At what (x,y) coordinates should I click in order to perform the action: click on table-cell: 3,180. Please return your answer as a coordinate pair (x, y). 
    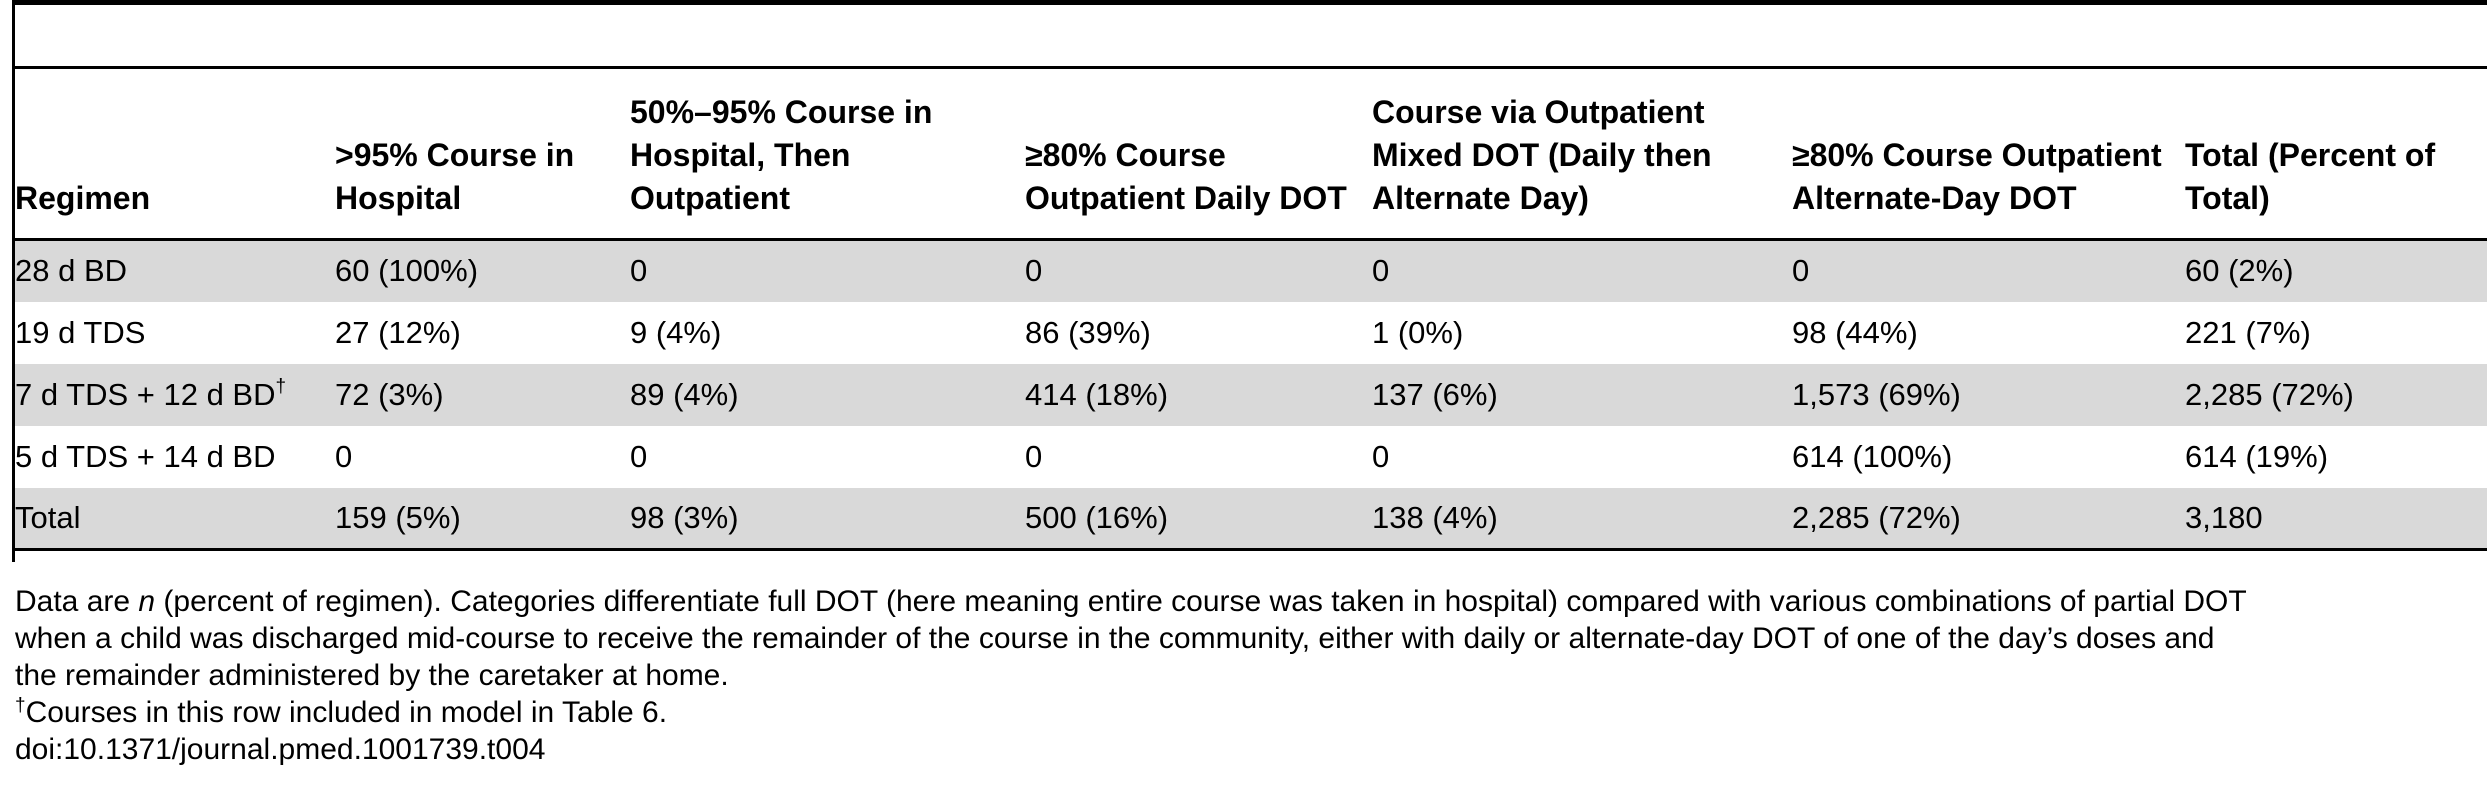
    Looking at the image, I should click on (2224, 517).